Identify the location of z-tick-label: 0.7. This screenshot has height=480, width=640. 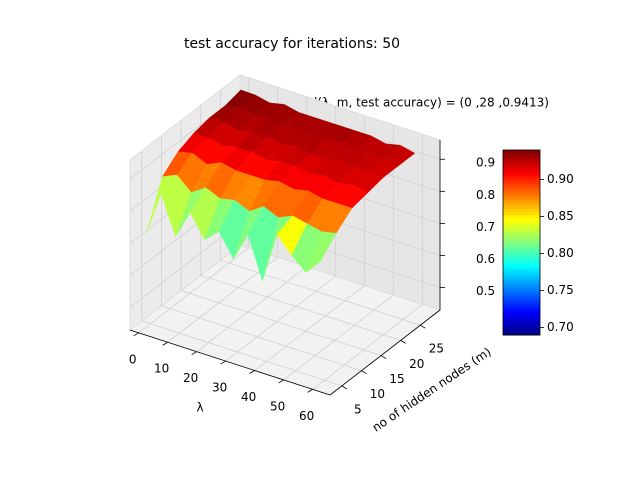
(485, 227).